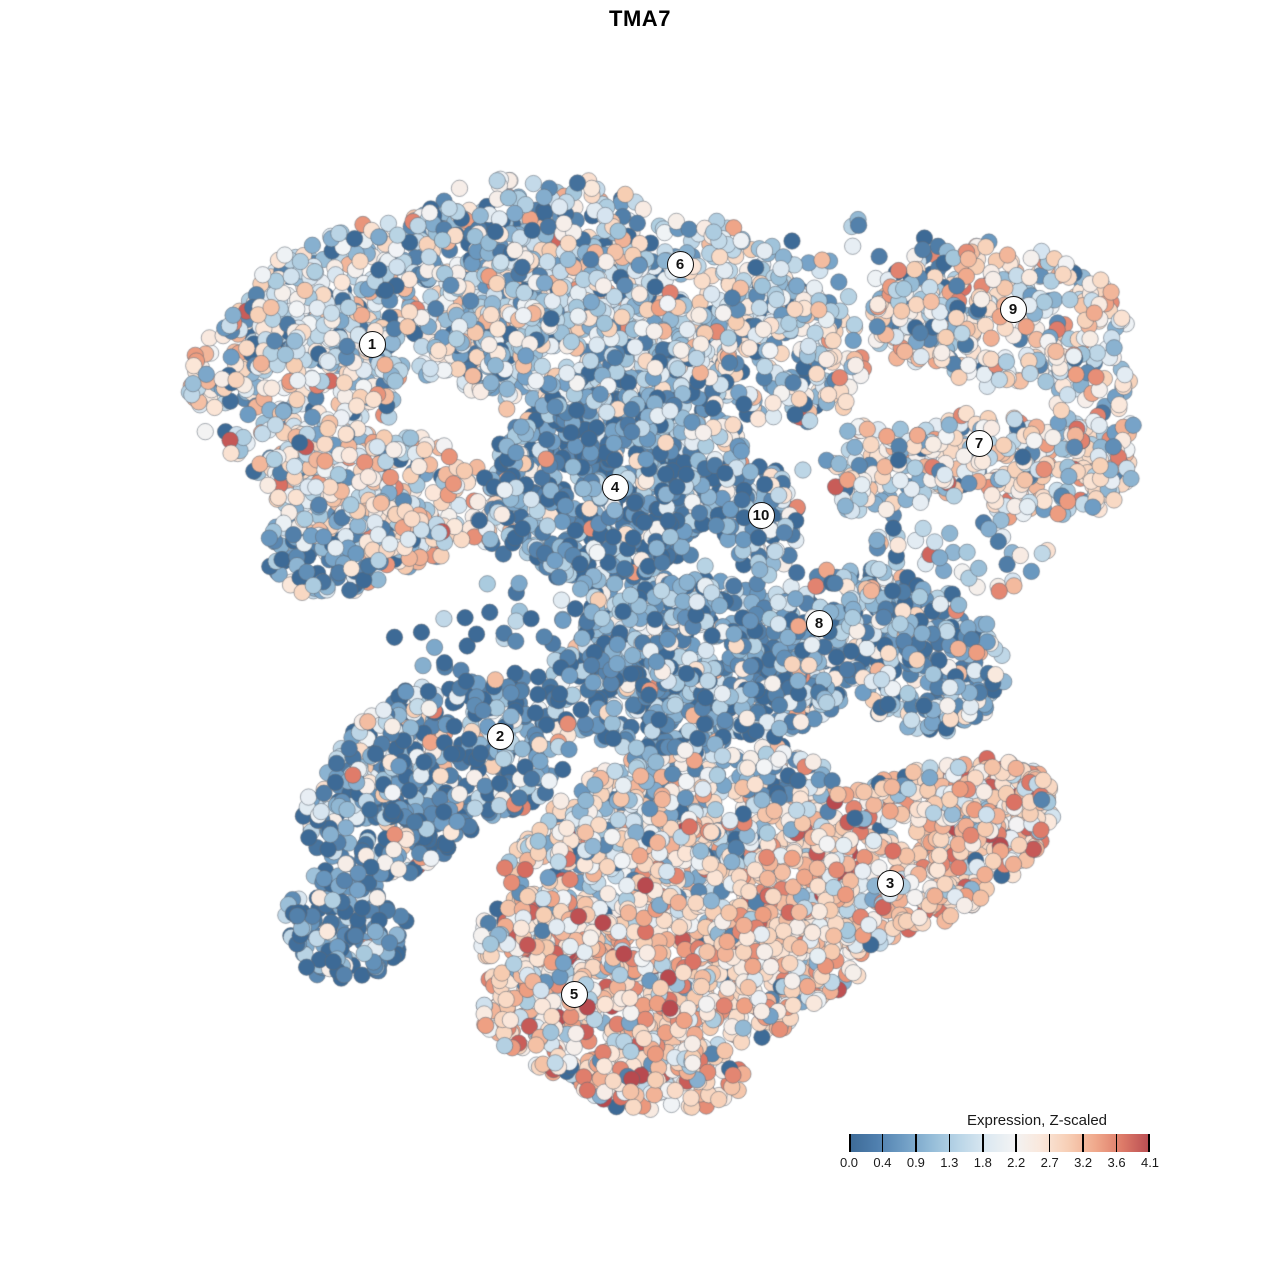  What do you see at coordinates (1150, 1162) in the screenshot?
I see `legend-tick-label: 4.1` at bounding box center [1150, 1162].